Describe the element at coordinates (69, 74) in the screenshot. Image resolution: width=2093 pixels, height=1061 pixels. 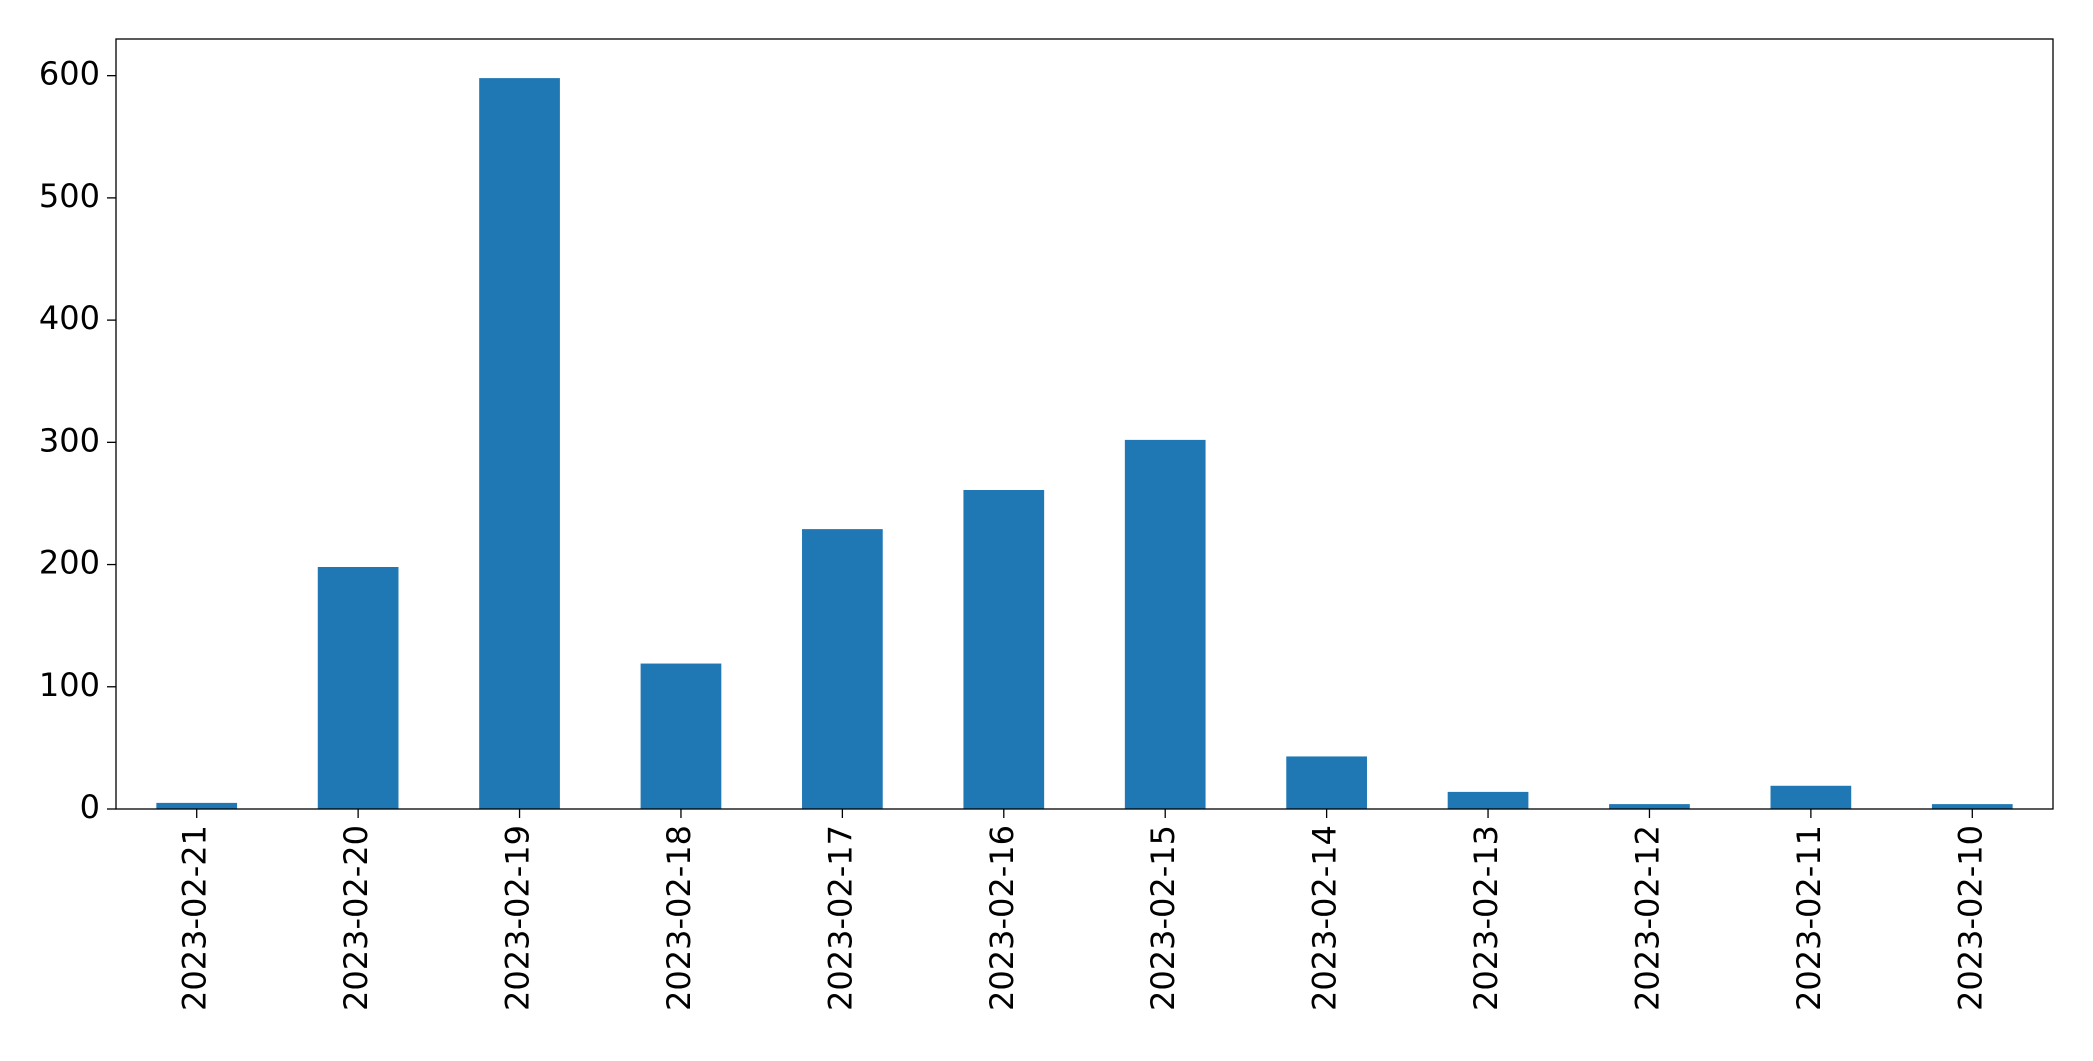
I see `y-tick-label: 600` at that location.